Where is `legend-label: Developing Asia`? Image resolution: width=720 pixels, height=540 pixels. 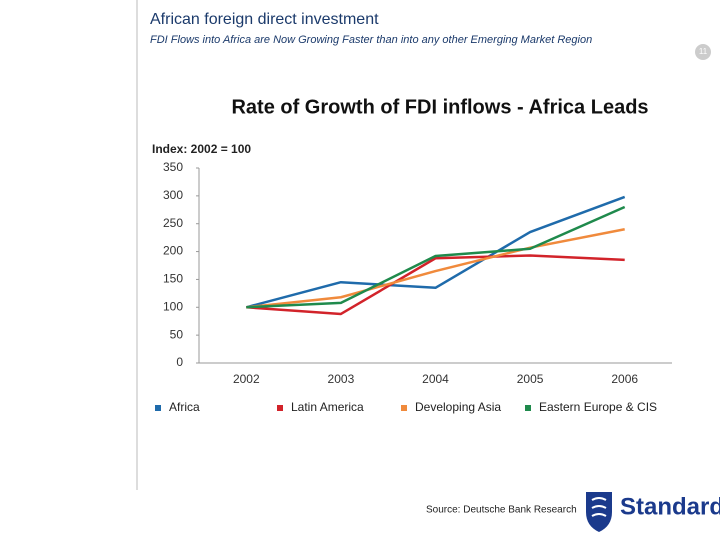
legend-label: Developing Asia is located at coordinates (458, 407).